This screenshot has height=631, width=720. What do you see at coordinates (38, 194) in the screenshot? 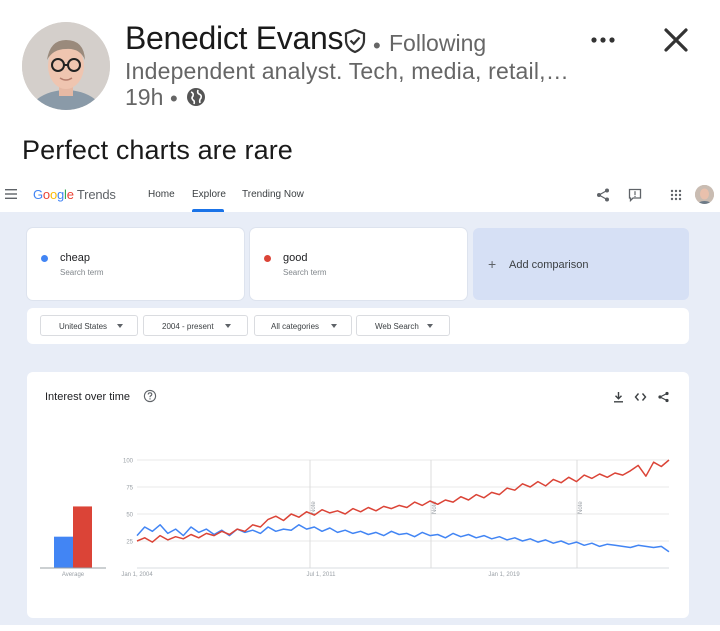
I see `logo-letter: G` at bounding box center [38, 194].